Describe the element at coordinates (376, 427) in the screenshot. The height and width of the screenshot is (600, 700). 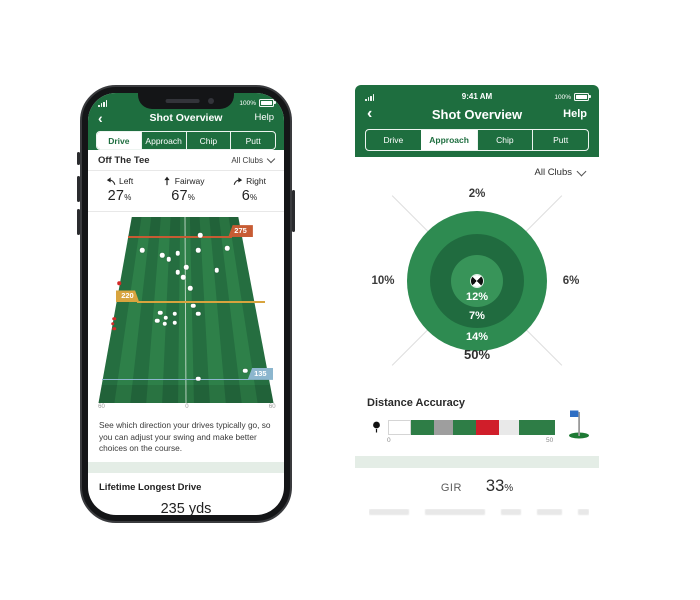
I see `golf-ball-tee-icon` at that location.